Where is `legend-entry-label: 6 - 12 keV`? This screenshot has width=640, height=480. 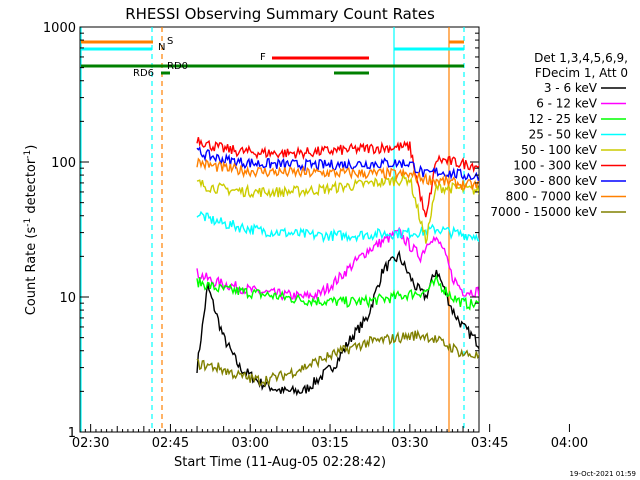
legend-entry-label: 6 - 12 keV is located at coordinates (567, 104).